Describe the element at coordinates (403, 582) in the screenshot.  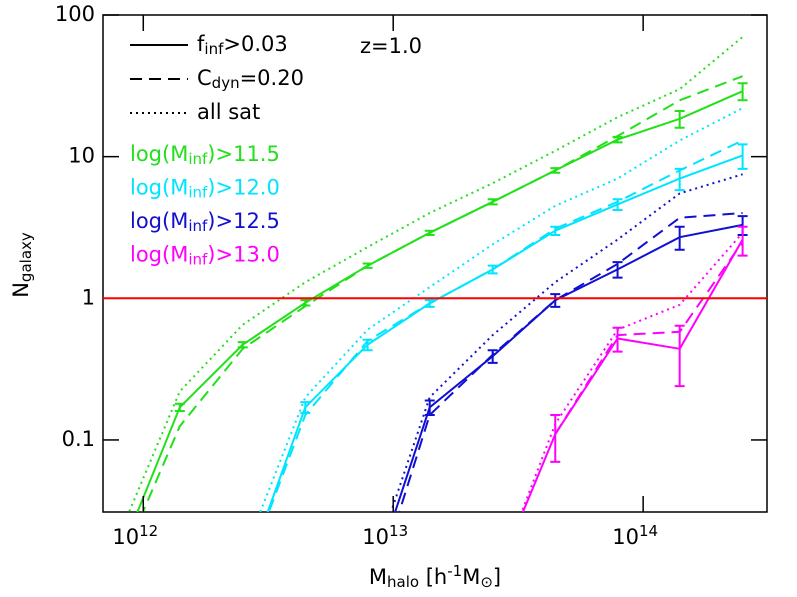
I see `label-part: halo` at that location.